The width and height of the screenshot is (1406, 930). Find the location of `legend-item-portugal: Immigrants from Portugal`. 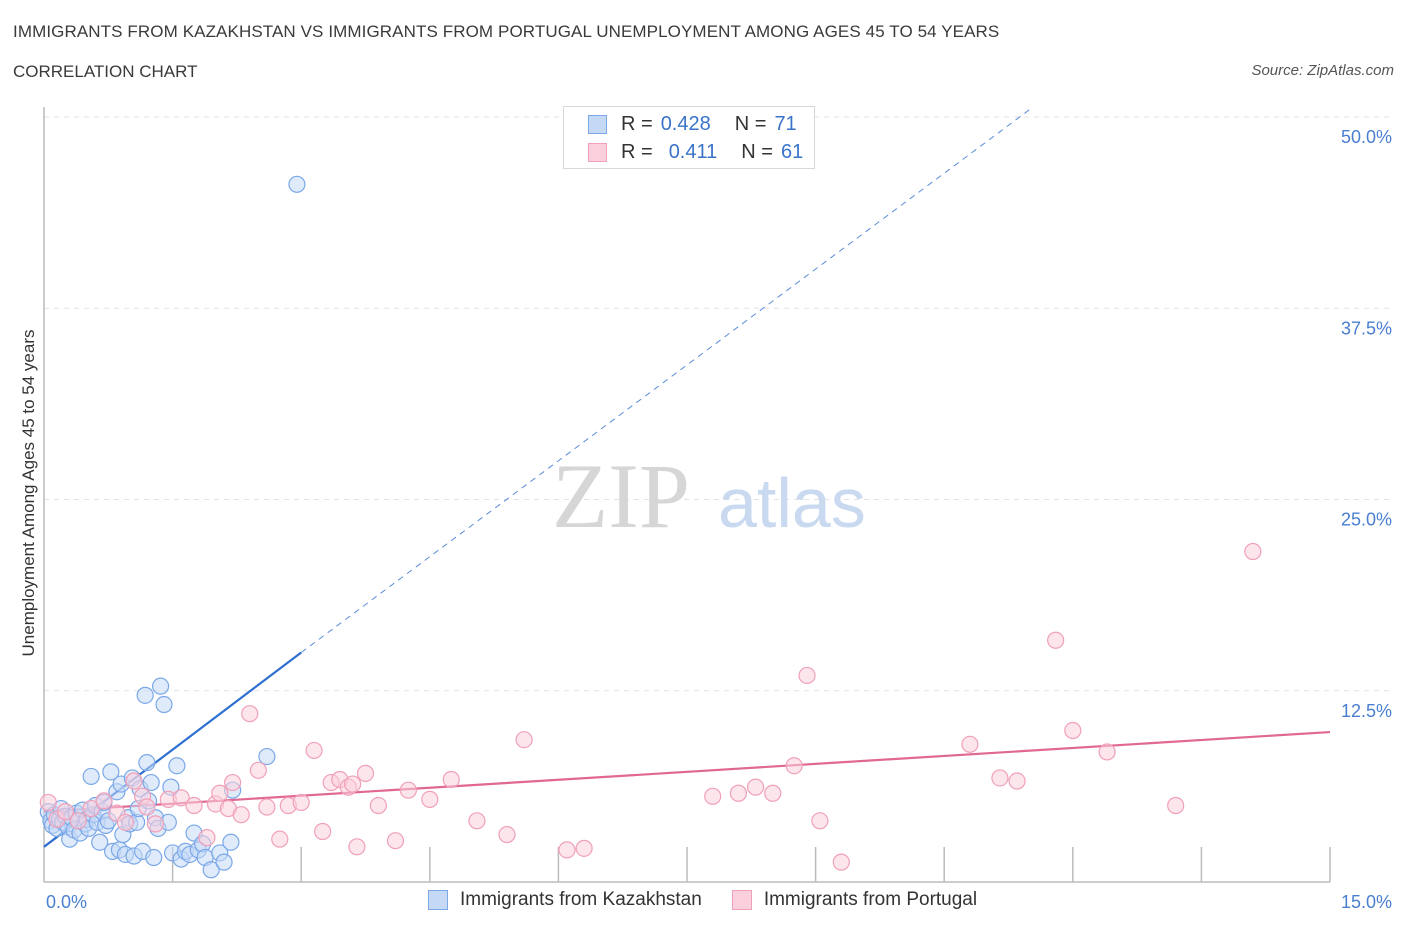

legend-item-portugal: Immigrants from Portugal is located at coordinates (854, 900).